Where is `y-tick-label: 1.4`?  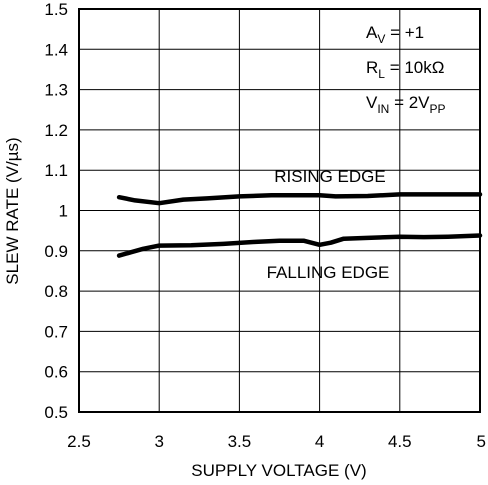 y-tick-label: 1.4 is located at coordinates (56, 49).